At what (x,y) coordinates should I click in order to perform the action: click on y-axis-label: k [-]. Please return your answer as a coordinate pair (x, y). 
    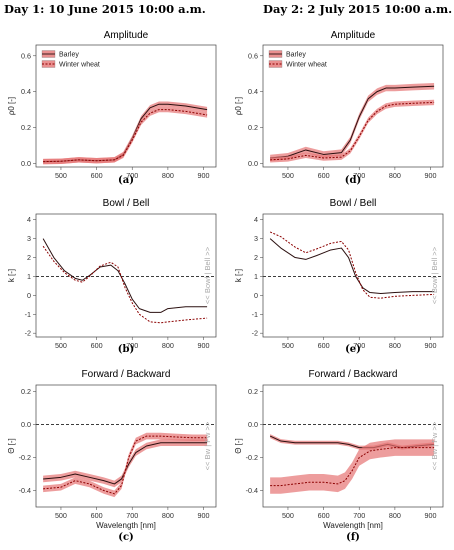
    Looking at the image, I should click on (238, 275).